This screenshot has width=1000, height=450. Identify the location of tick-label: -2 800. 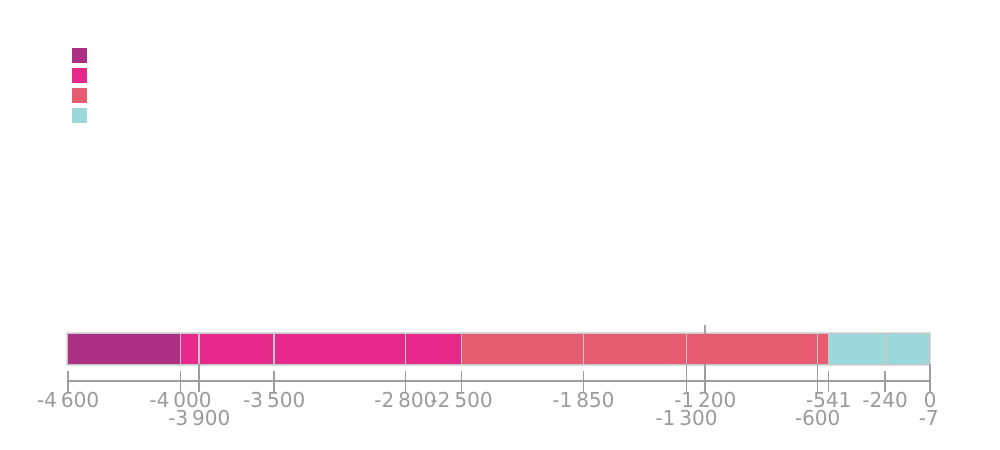
(405, 400).